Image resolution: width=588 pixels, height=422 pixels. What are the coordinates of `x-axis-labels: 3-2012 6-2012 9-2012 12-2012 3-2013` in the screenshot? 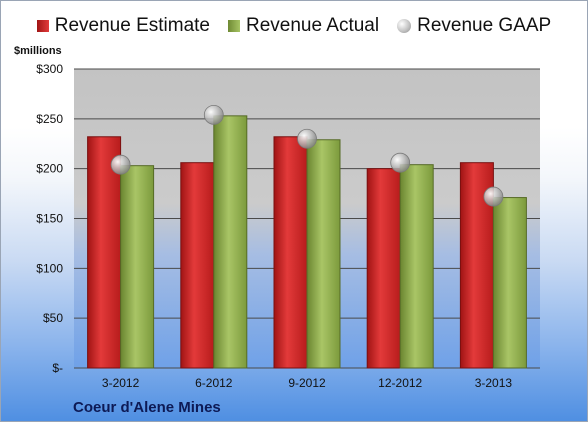 It's located at (307, 383).